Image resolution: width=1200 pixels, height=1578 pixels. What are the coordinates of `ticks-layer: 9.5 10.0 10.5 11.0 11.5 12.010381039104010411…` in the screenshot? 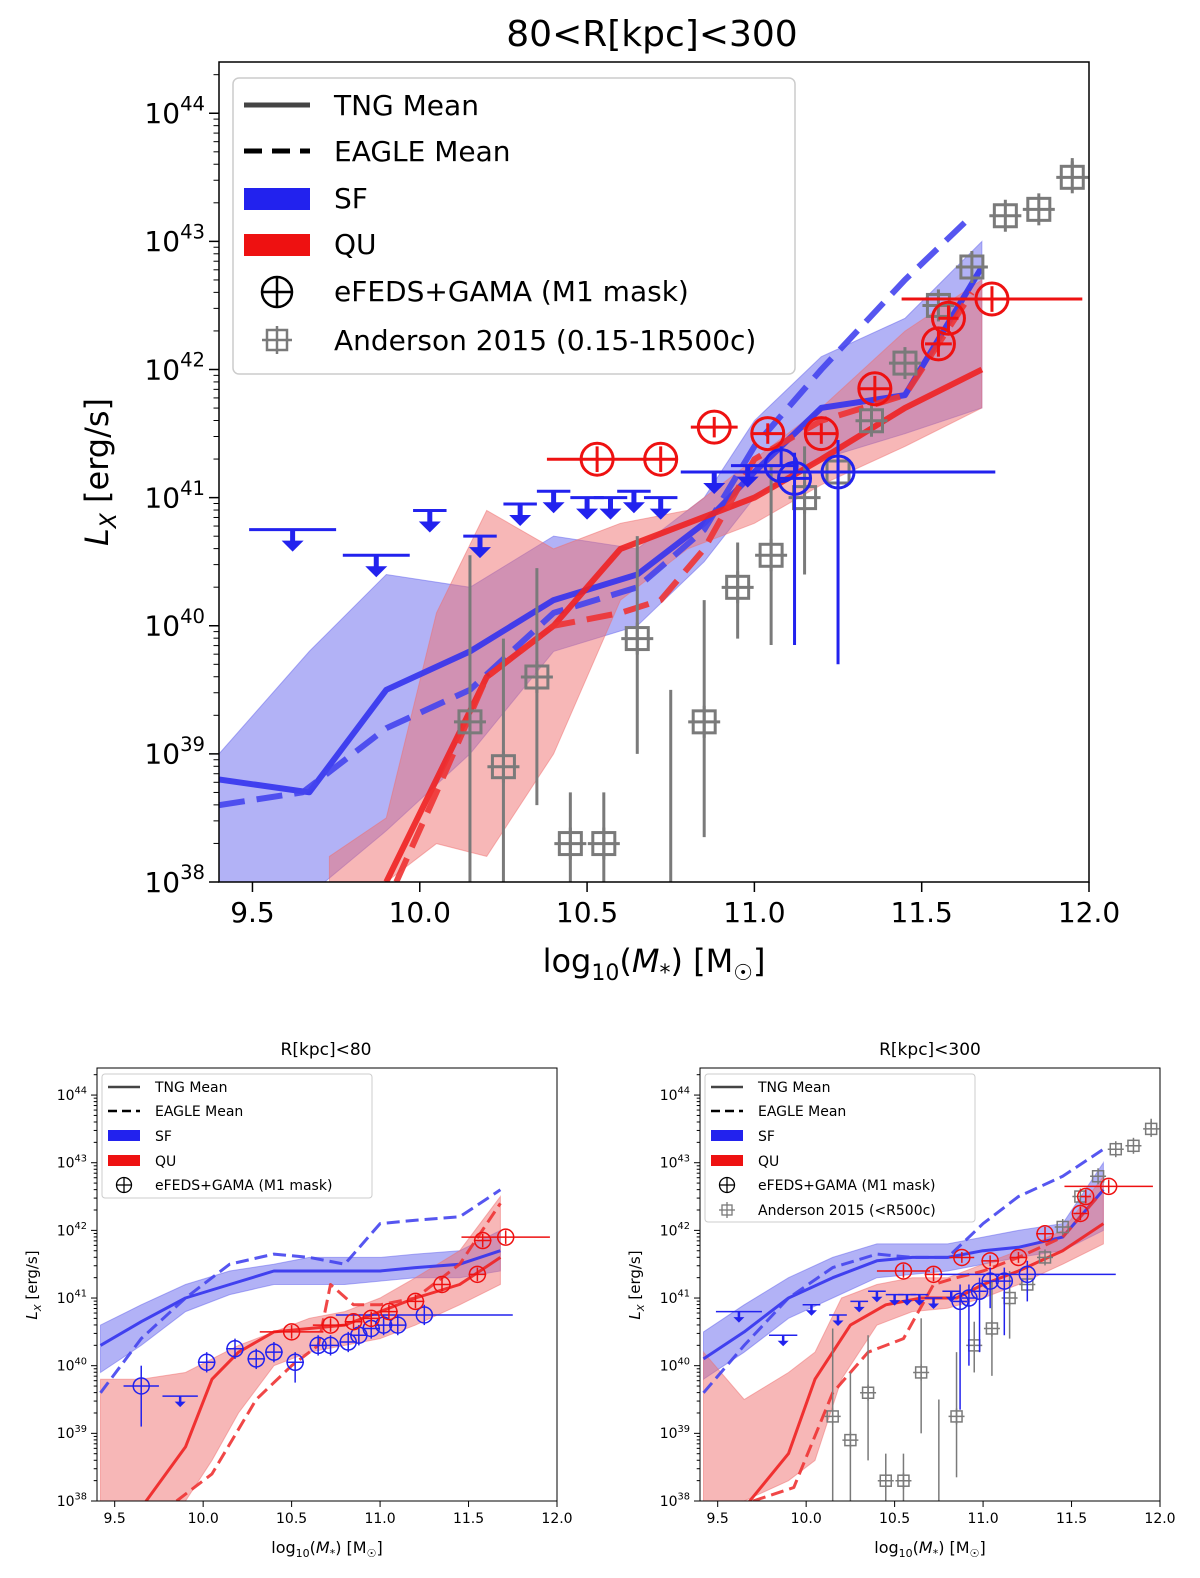 It's located at (315, 1300).